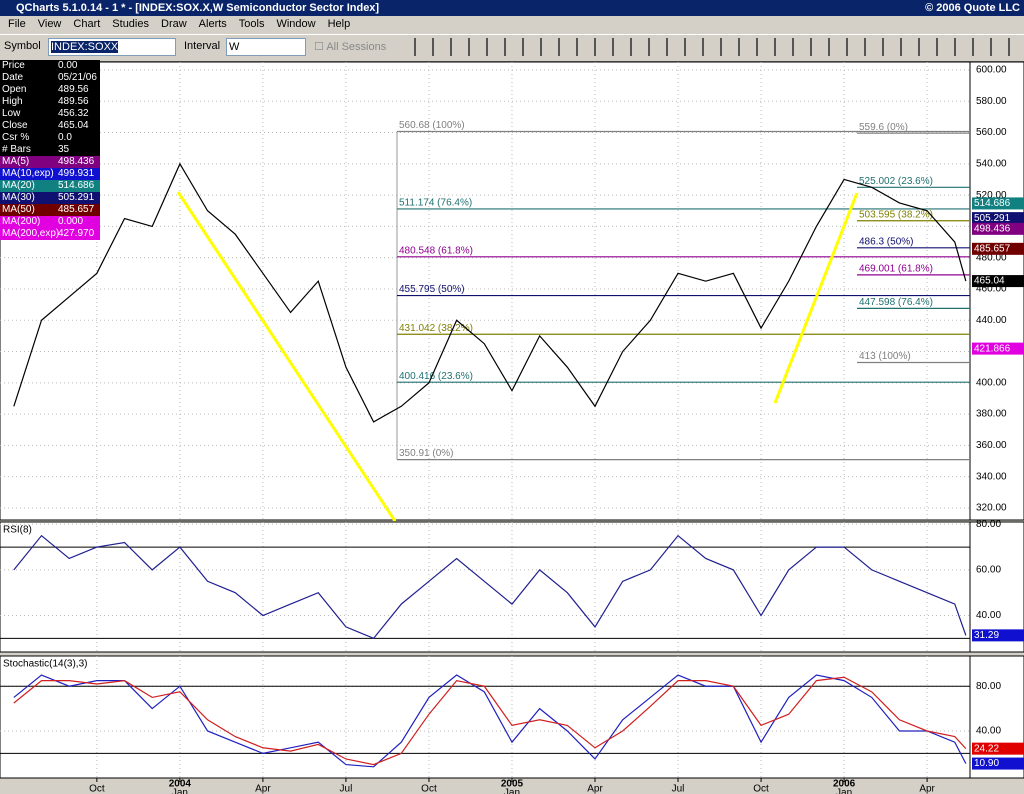 Image resolution: width=1024 pixels, height=794 pixels. What do you see at coordinates (844, 784) in the screenshot?
I see `x-year-label: 2006` at bounding box center [844, 784].